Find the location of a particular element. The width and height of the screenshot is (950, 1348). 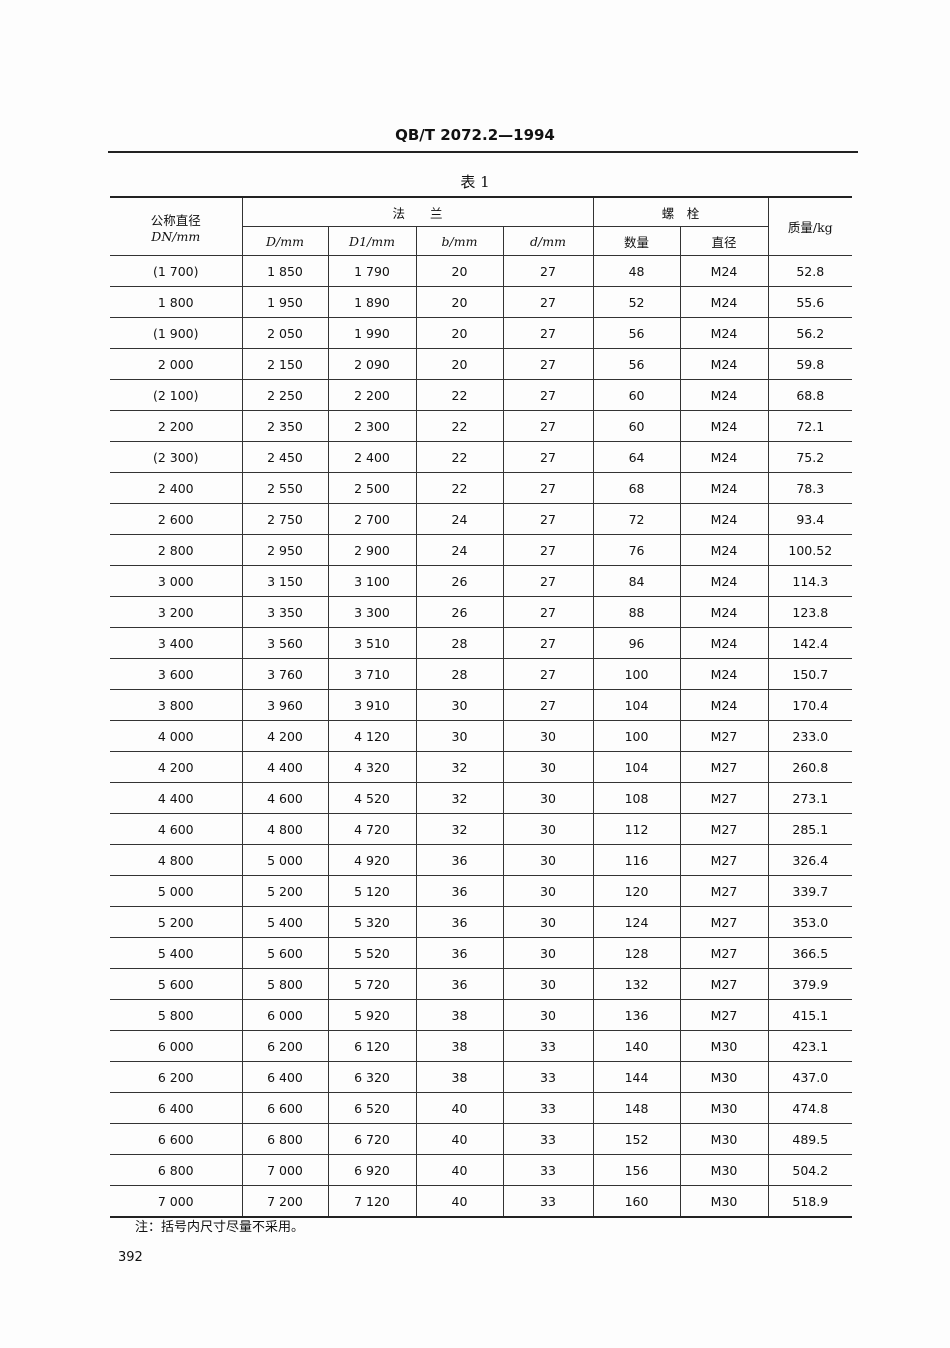

table-row: 4 400 4 600 4 520 32 30 108 M27 273.1 is located at coordinates (481, 798).